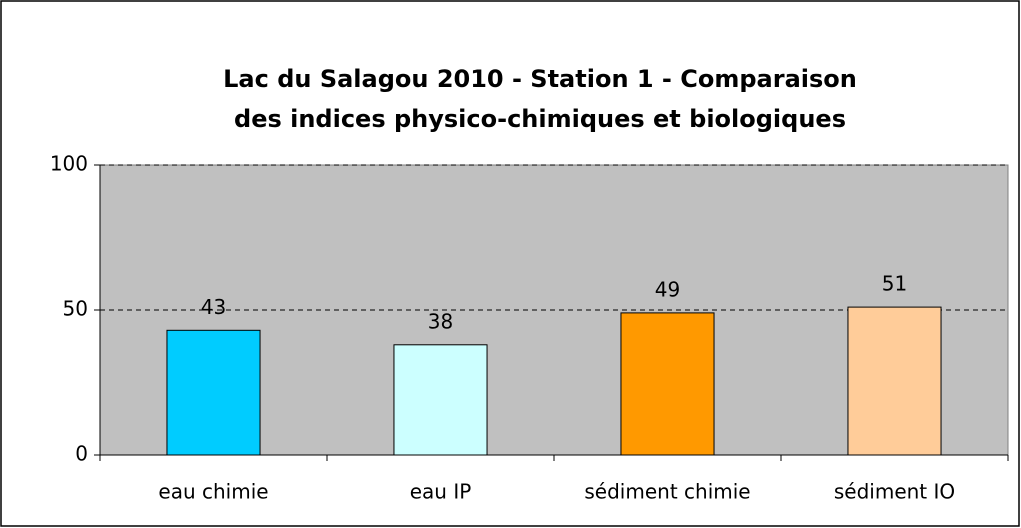 The height and width of the screenshot is (528, 1021). What do you see at coordinates (894, 492) in the screenshot?
I see `x-tick-label: sédiment IO` at bounding box center [894, 492].